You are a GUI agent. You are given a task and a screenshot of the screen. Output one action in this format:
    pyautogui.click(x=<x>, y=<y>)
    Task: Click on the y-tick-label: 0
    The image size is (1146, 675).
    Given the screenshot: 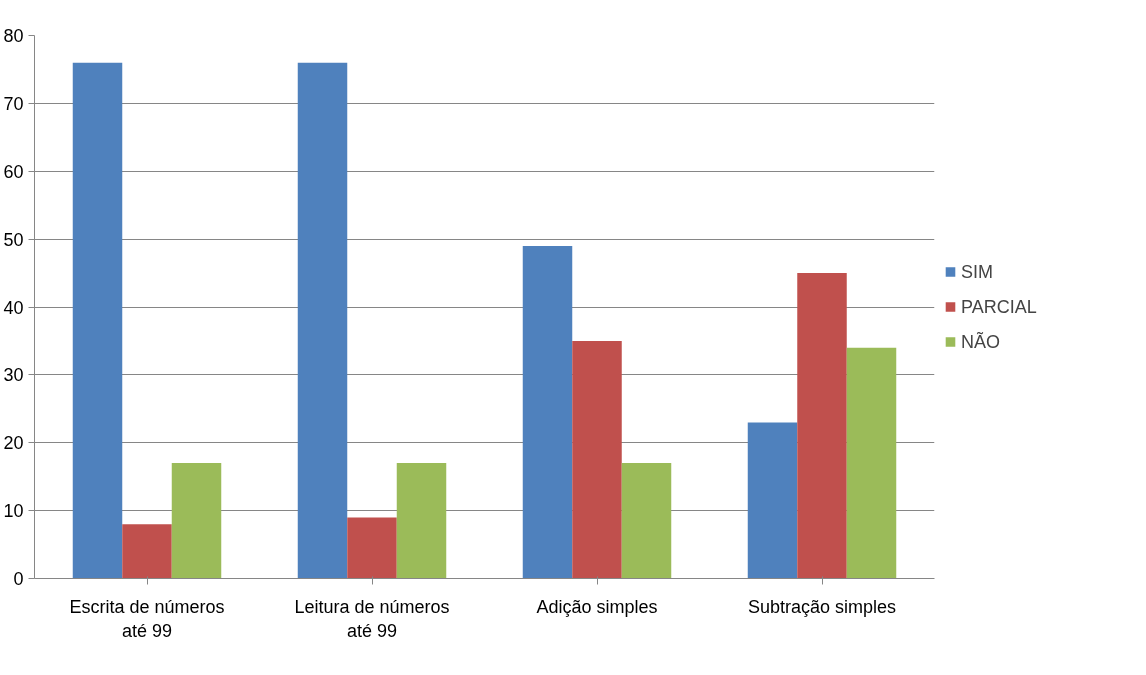 What is the action you would take?
    pyautogui.click(x=18, y=579)
    